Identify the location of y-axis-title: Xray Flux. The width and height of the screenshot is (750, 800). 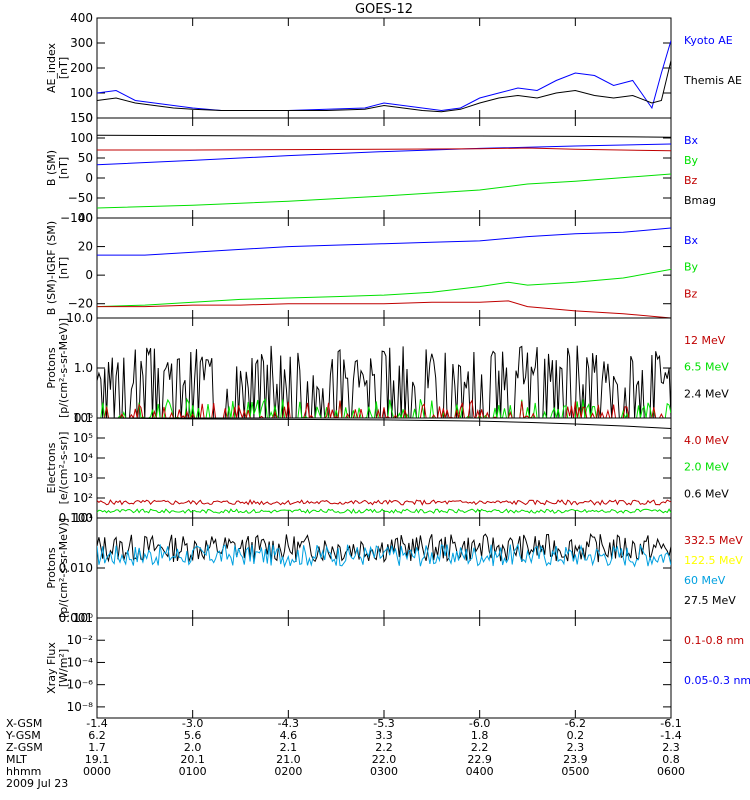
(51, 668).